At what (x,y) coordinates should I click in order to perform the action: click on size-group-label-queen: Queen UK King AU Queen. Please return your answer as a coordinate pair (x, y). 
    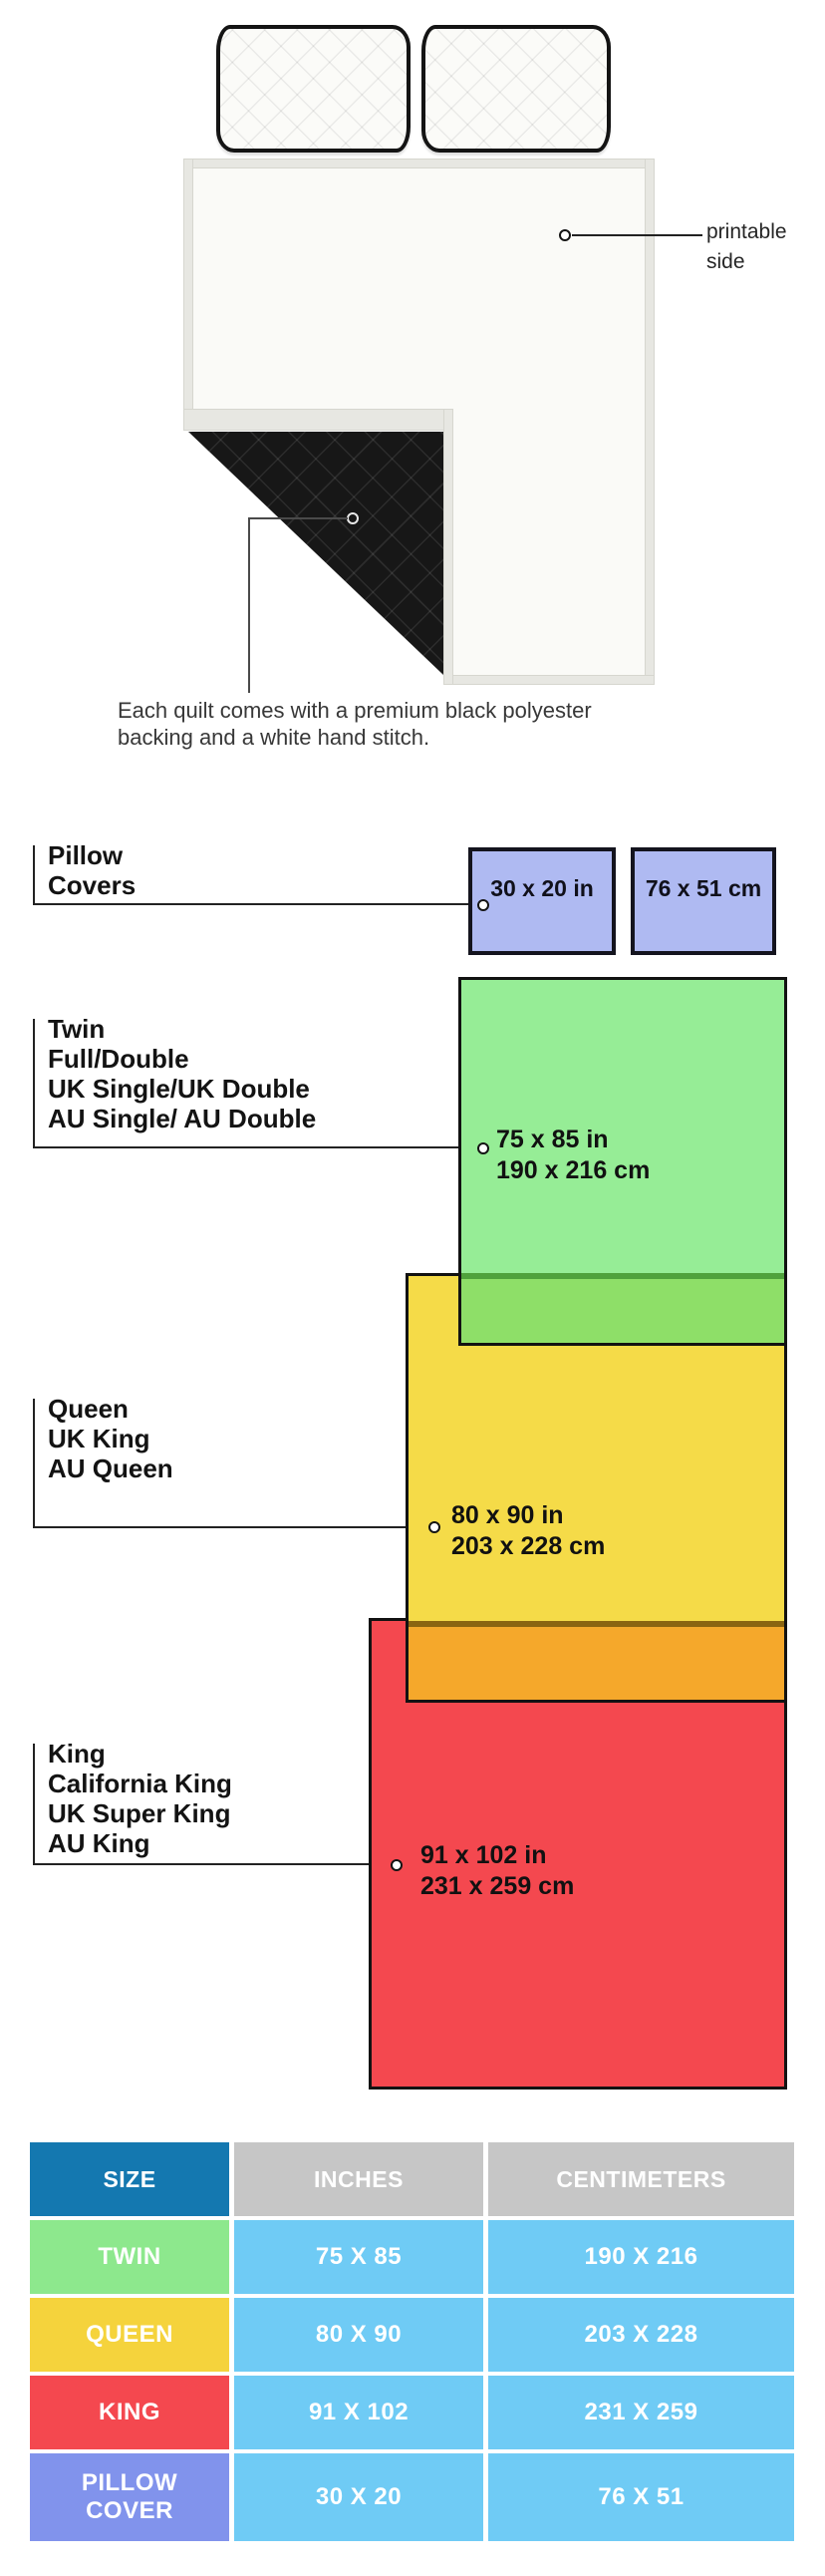
    Looking at the image, I should click on (110, 1438).